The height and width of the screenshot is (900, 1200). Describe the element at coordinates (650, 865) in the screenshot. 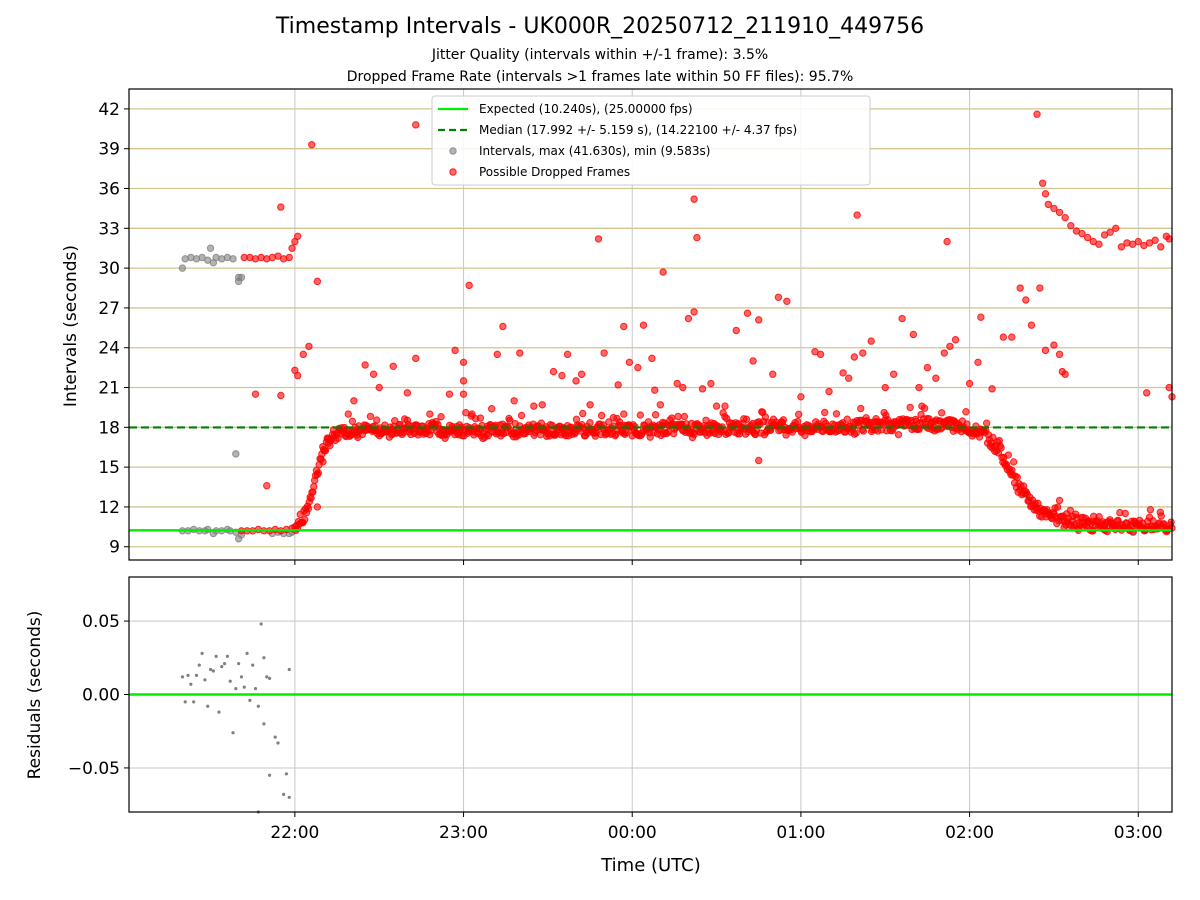

I see `x-axis-label: Time (UTC)` at that location.